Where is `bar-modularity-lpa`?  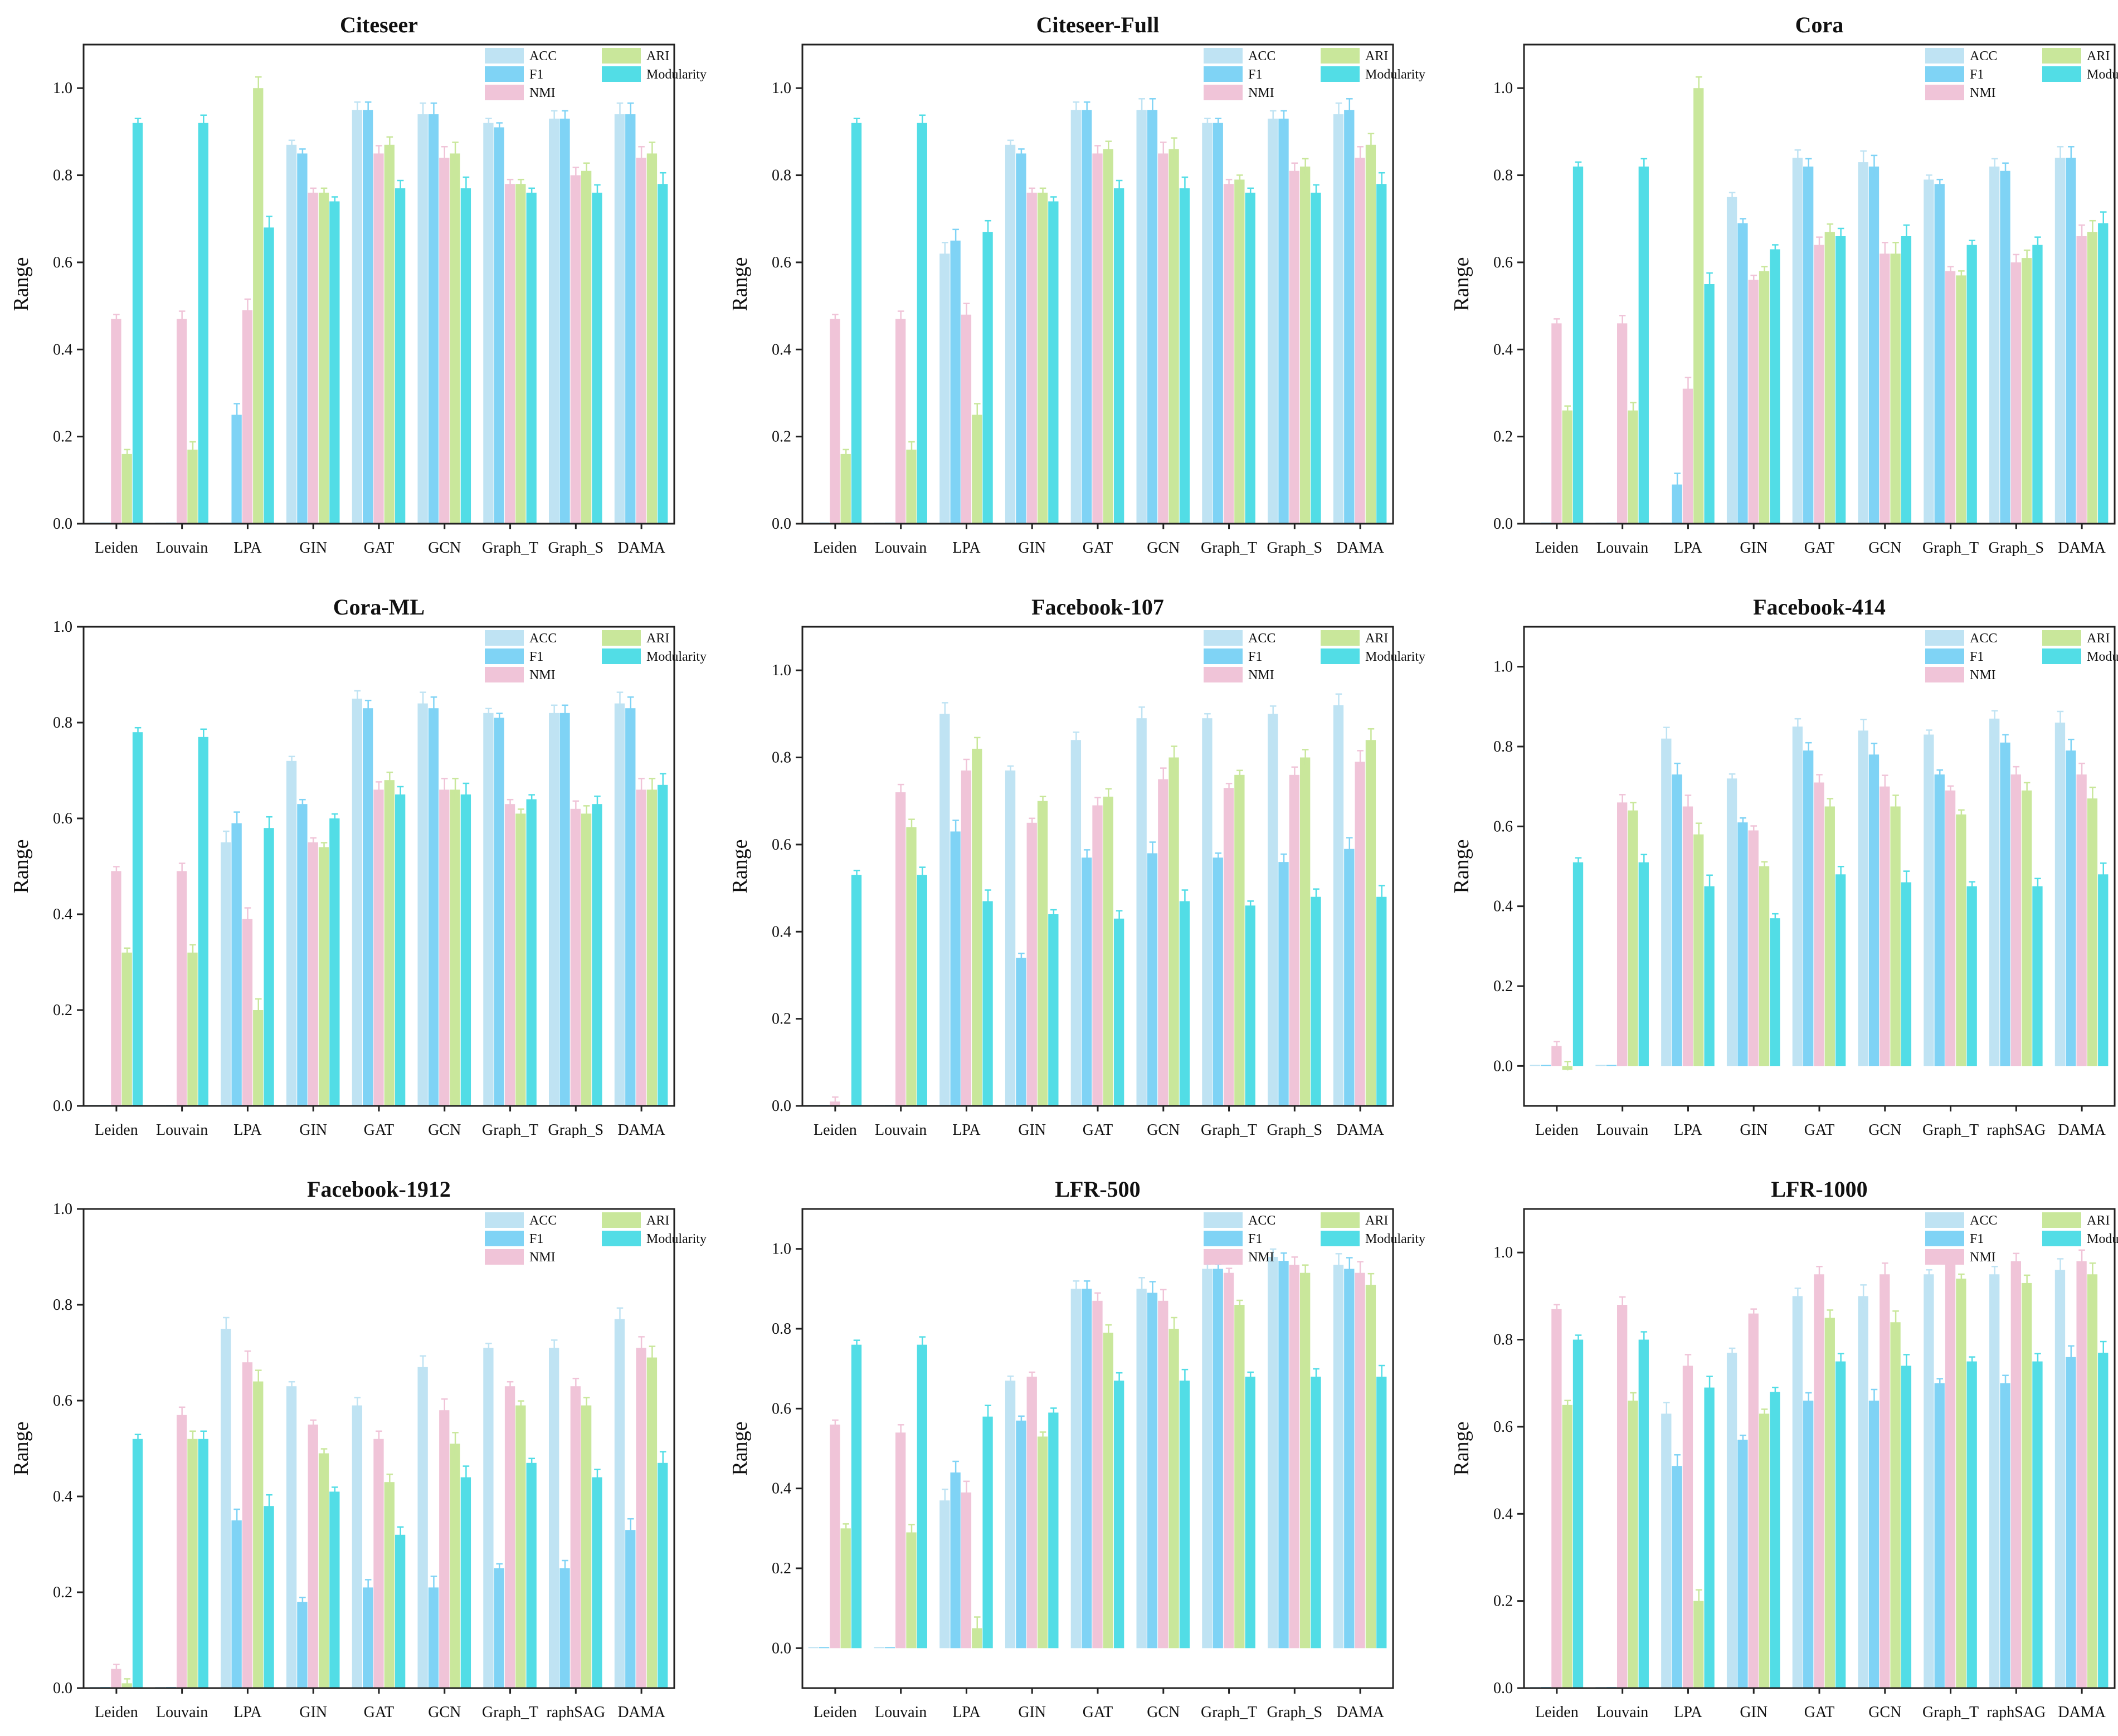 bar-modularity-lpa is located at coordinates (1709, 1538).